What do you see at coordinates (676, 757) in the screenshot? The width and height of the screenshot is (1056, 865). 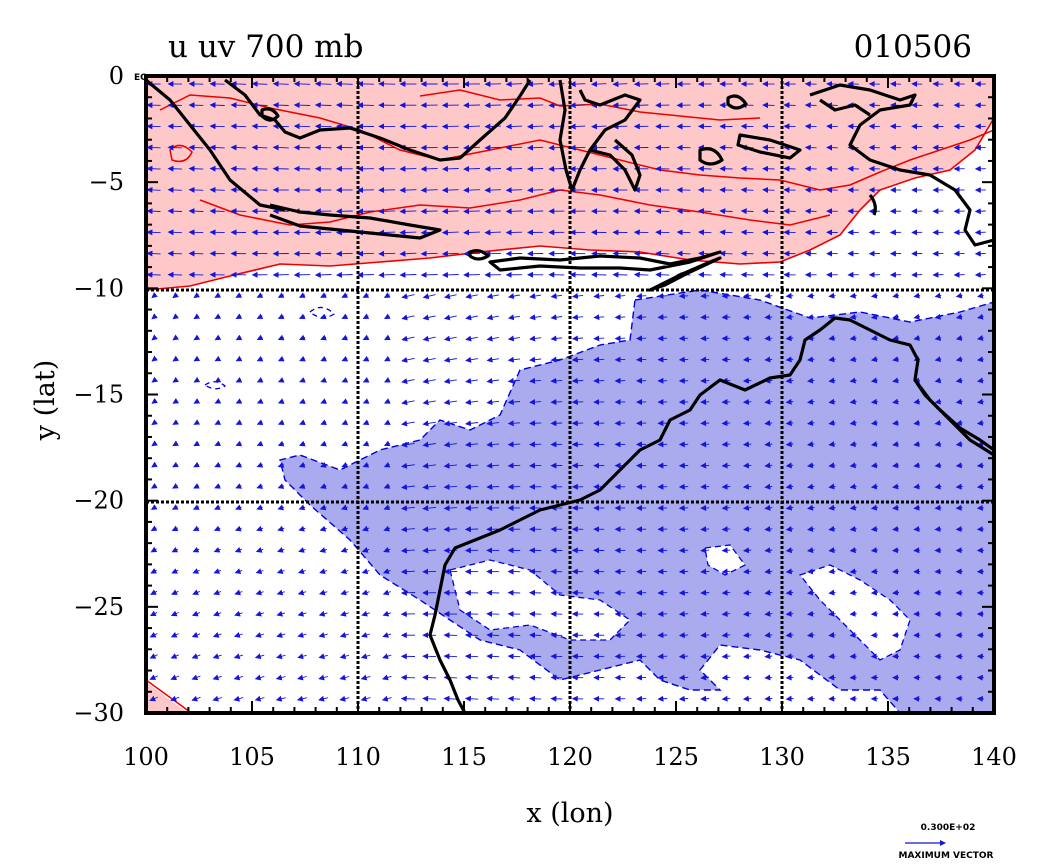 I see `x-tick-label: 125` at bounding box center [676, 757].